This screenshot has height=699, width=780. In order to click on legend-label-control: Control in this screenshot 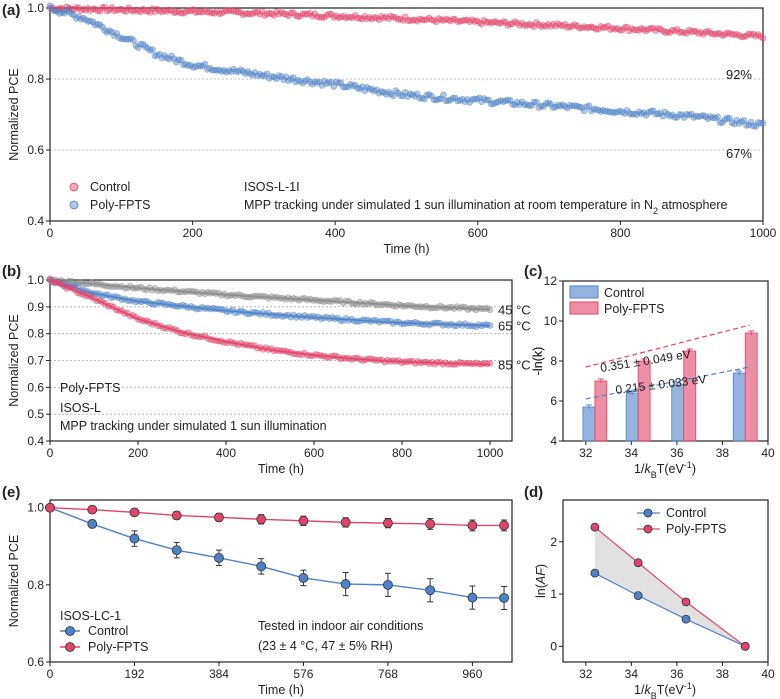, I will do `click(624, 293)`.